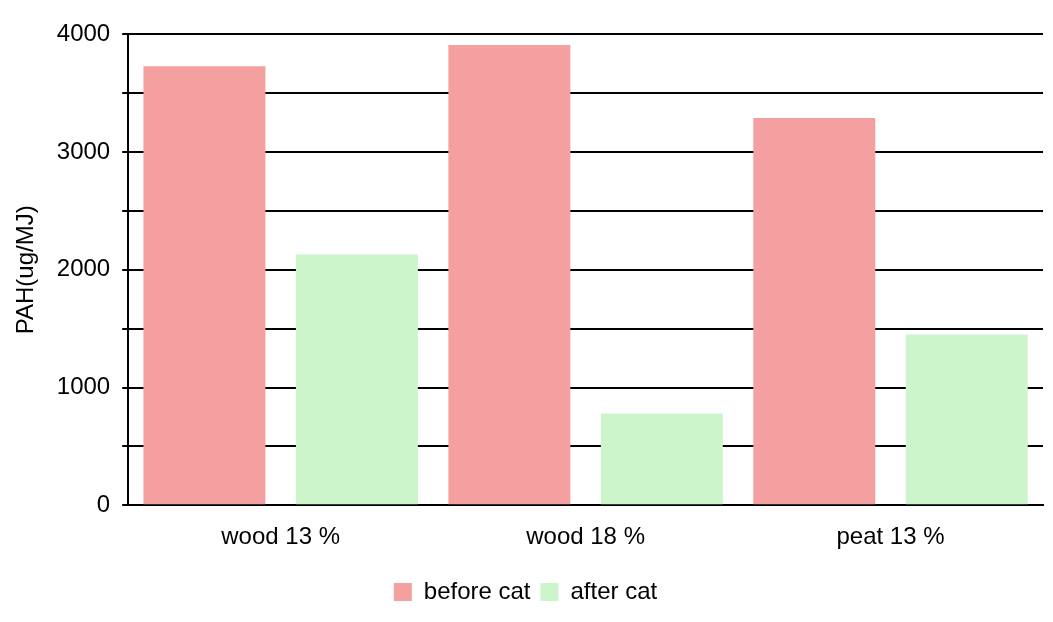 The width and height of the screenshot is (1053, 622). Describe the element at coordinates (614, 590) in the screenshot. I see `legend-label: after cat` at that location.